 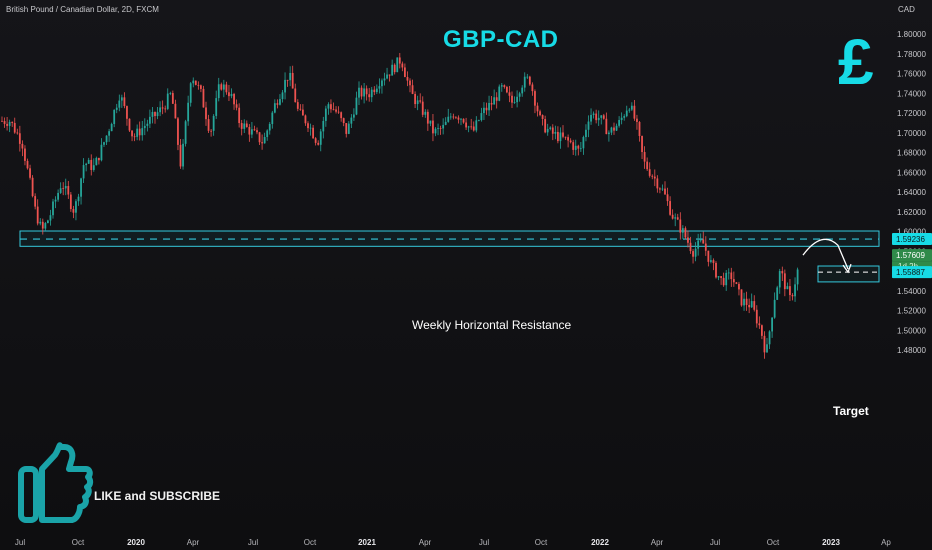 I want to click on y-tick-label: 1.48000, so click(x=911, y=350).